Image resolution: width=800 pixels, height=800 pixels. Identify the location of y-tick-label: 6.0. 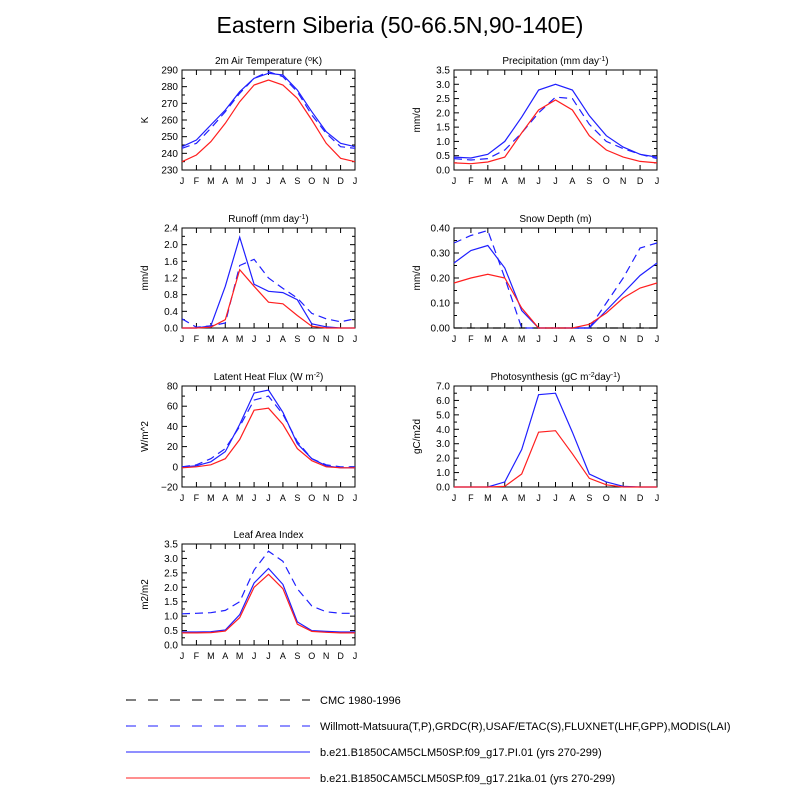
(443, 401).